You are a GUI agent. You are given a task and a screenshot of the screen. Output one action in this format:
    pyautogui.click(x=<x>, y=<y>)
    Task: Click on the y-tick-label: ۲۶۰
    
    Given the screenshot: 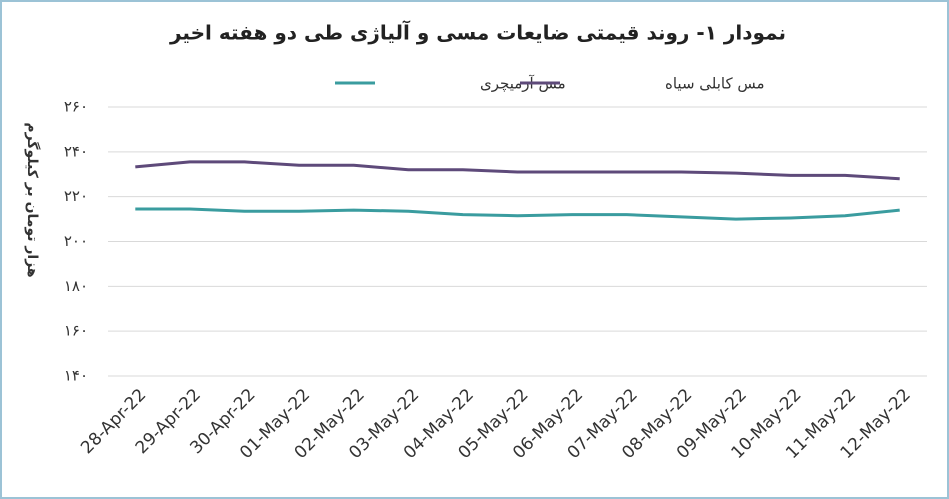 What is the action you would take?
    pyautogui.click(x=76, y=107)
    